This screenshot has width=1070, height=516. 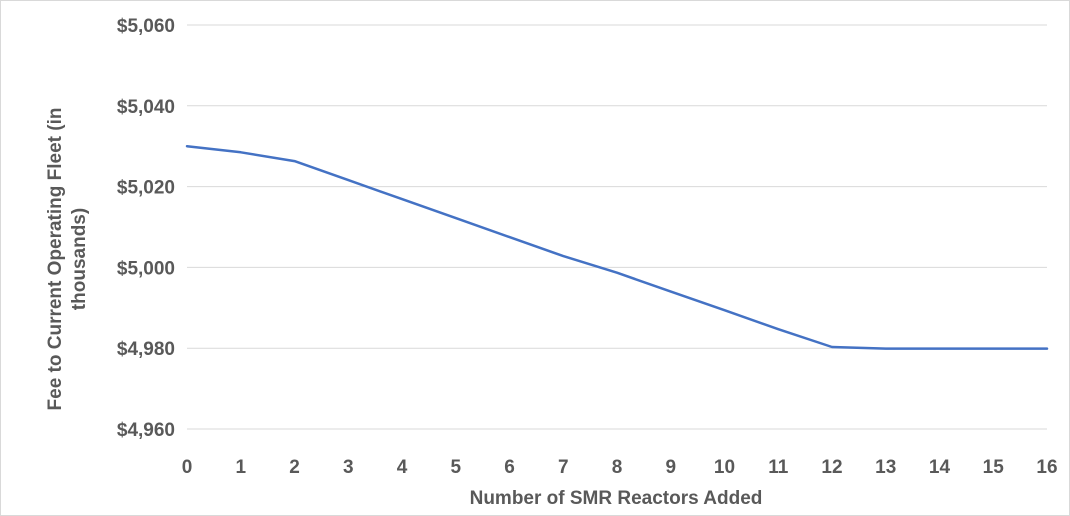 I want to click on y-axis-title-line1: Fee to Current Operating Fleet (in, so click(x=55, y=259).